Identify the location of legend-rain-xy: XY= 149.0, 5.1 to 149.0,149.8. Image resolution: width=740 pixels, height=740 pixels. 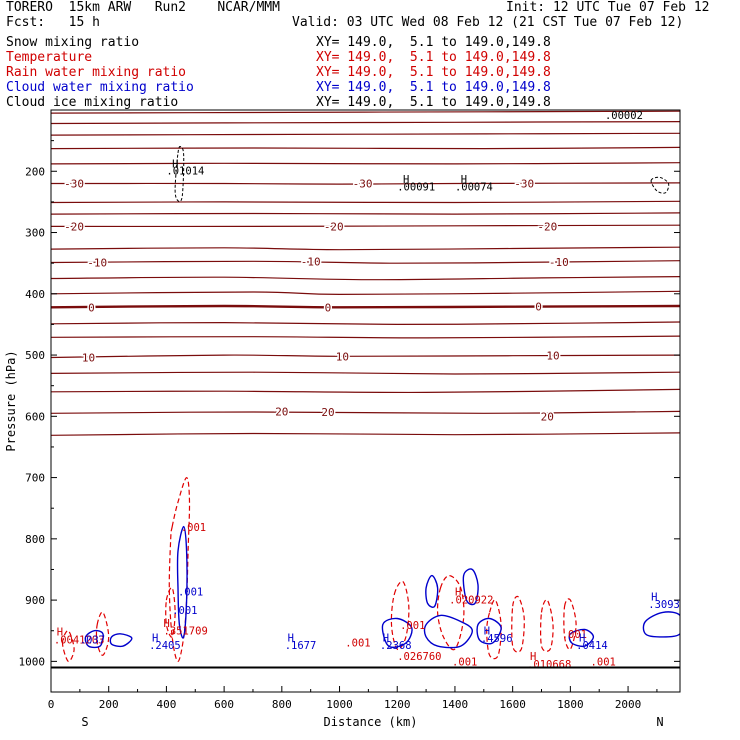
(433, 72).